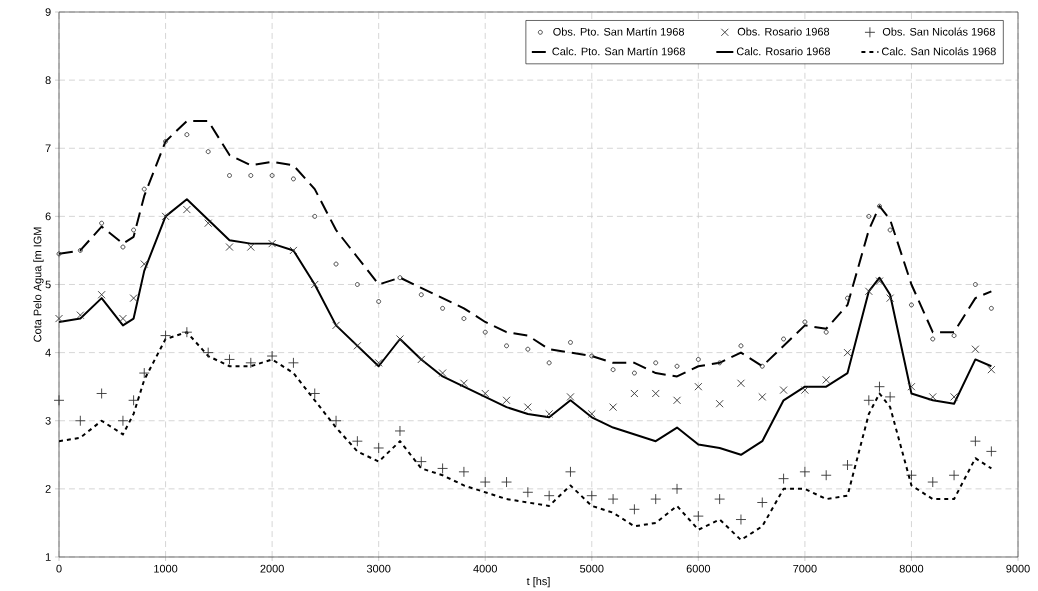 This screenshot has width=1038, height=591. Describe the element at coordinates (38, 284) in the screenshot. I see `y-axis-title: Cota Pelo Agua [m IGM` at that location.